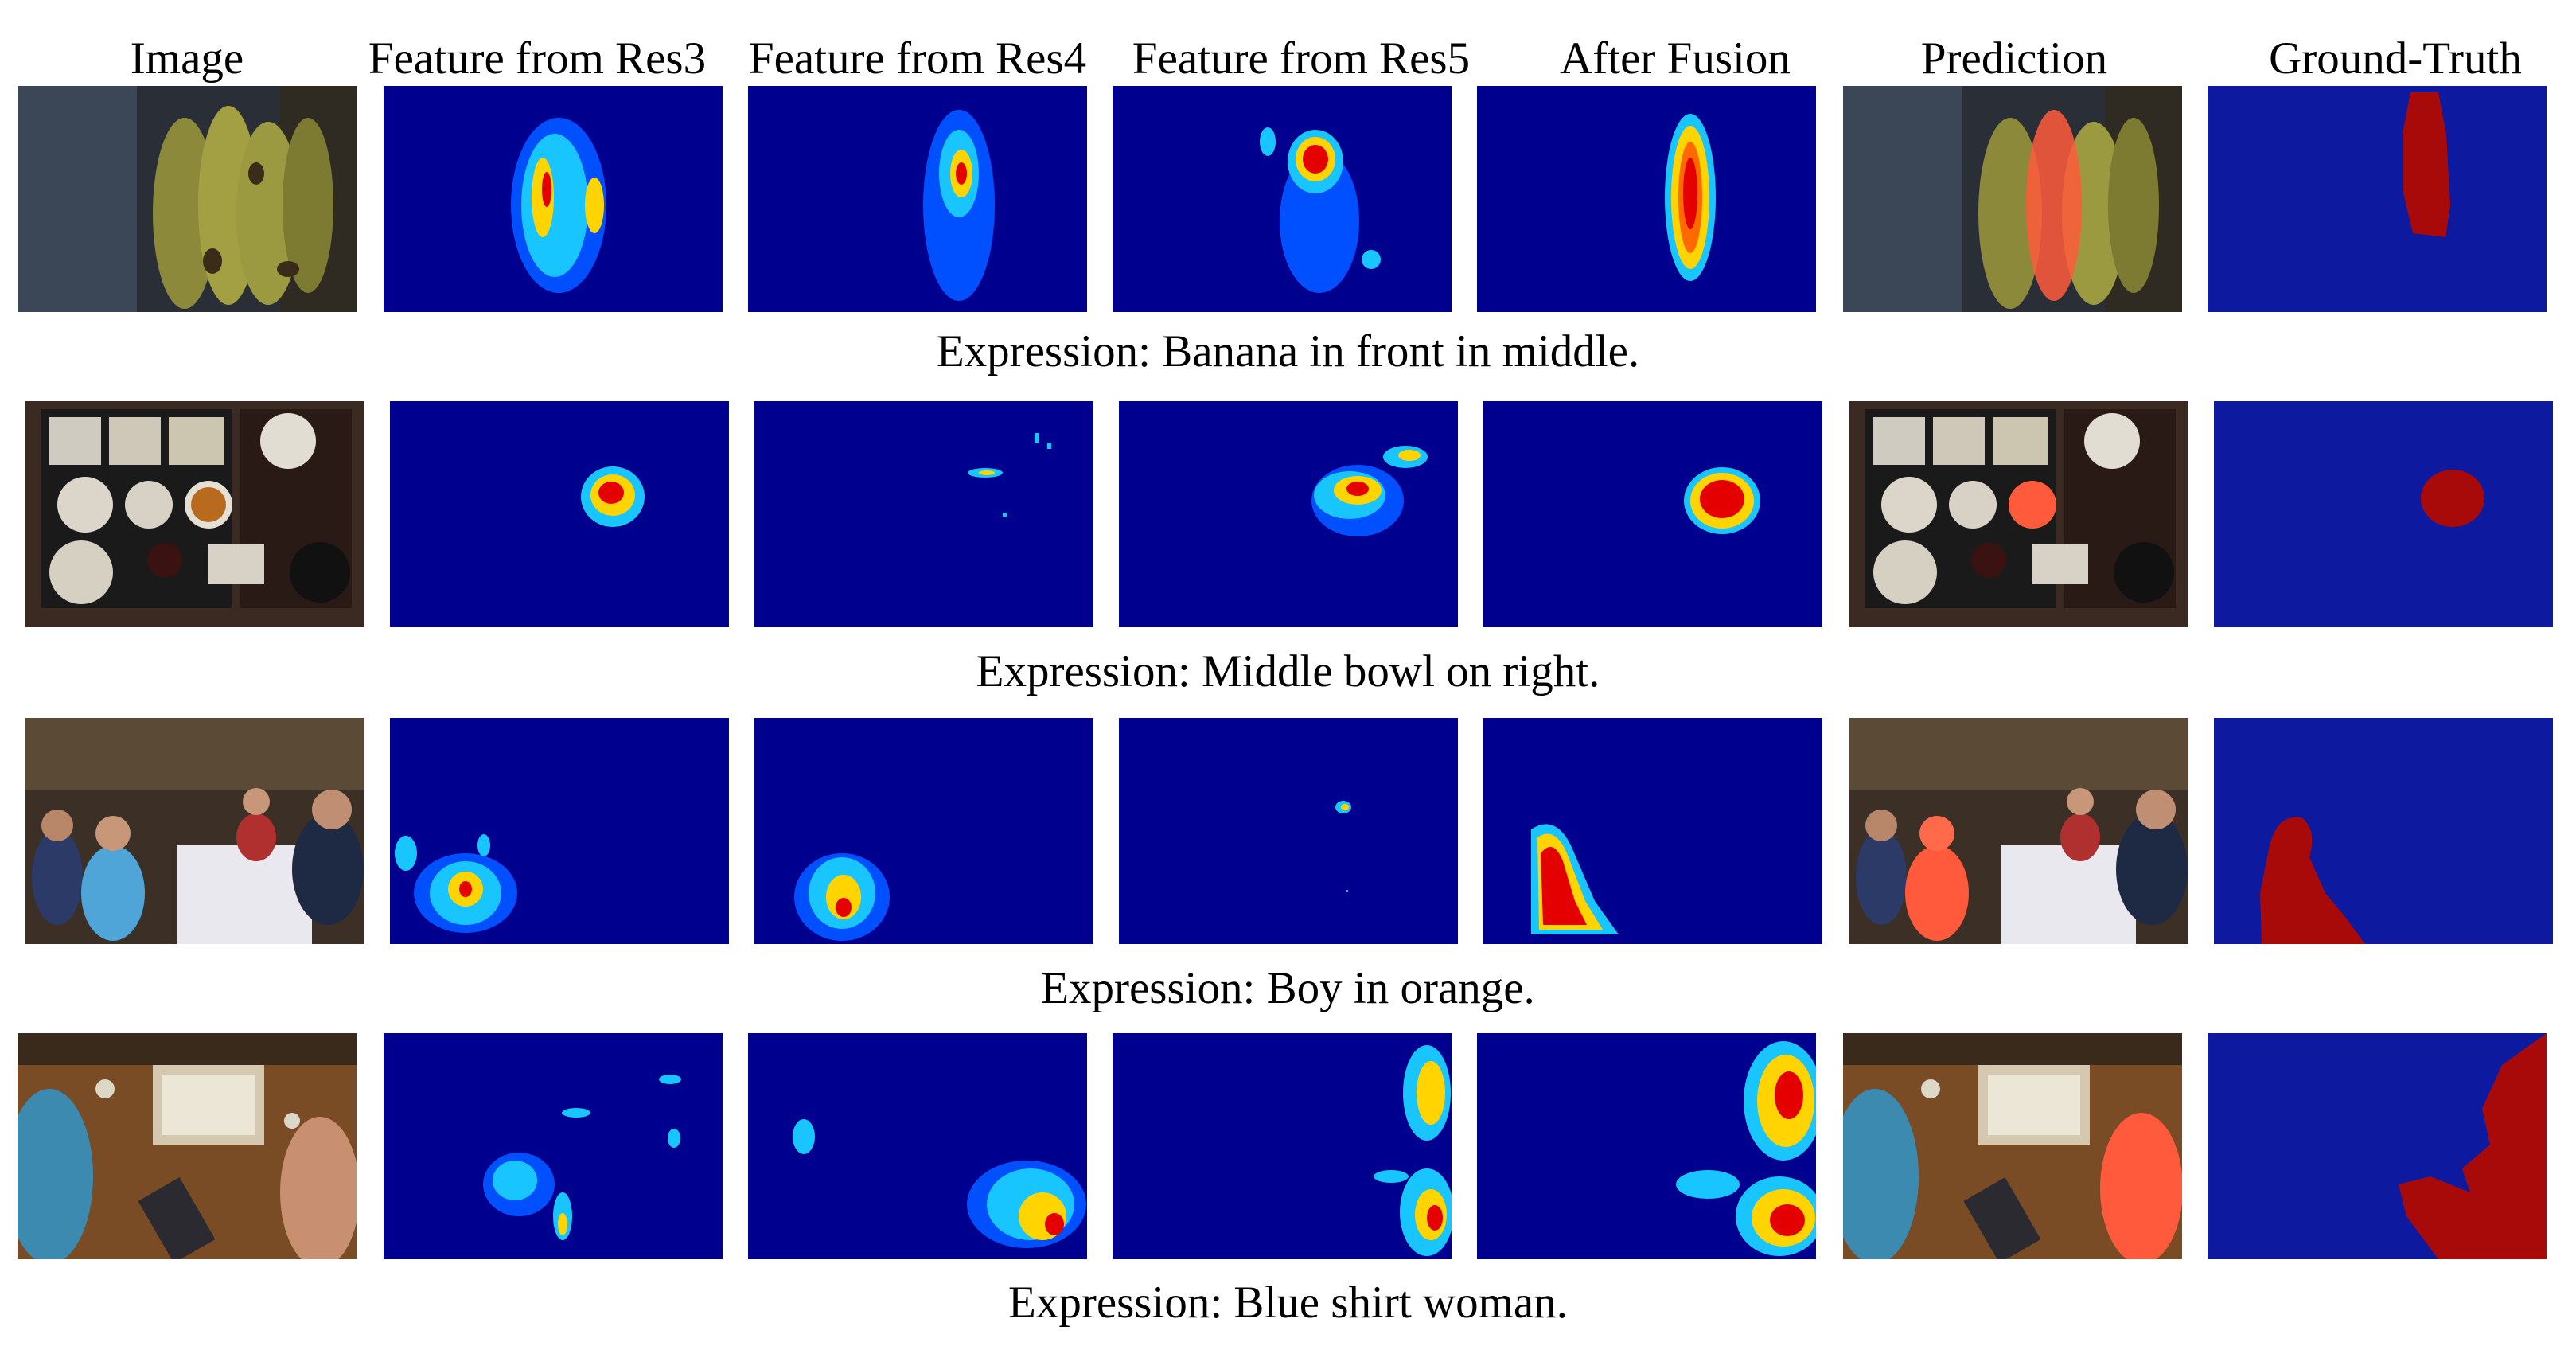  Describe the element at coordinates (1676, 58) in the screenshot. I see `header-fusion: After Fusion` at that location.